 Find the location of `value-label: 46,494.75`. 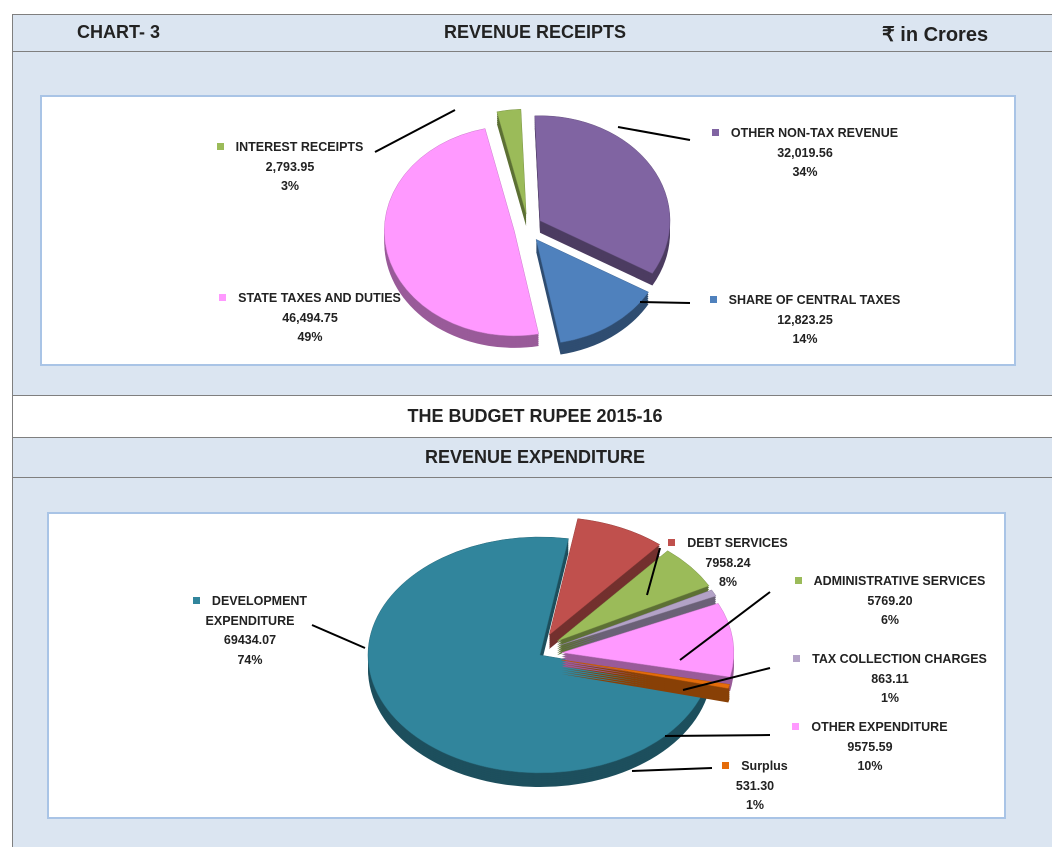

value-label: 46,494.75 is located at coordinates (310, 317).